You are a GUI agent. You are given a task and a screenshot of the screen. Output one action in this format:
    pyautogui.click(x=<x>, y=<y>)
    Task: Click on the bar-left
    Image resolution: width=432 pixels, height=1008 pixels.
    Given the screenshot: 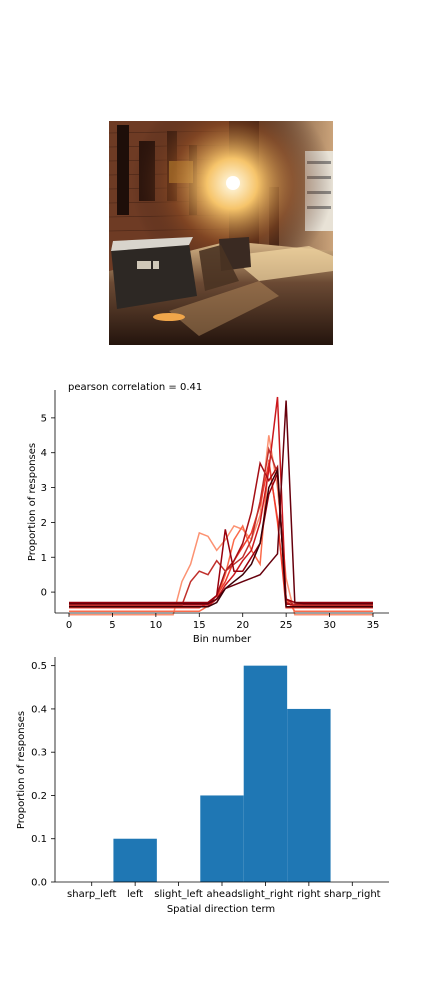 What is the action you would take?
    pyautogui.click(x=135, y=860)
    